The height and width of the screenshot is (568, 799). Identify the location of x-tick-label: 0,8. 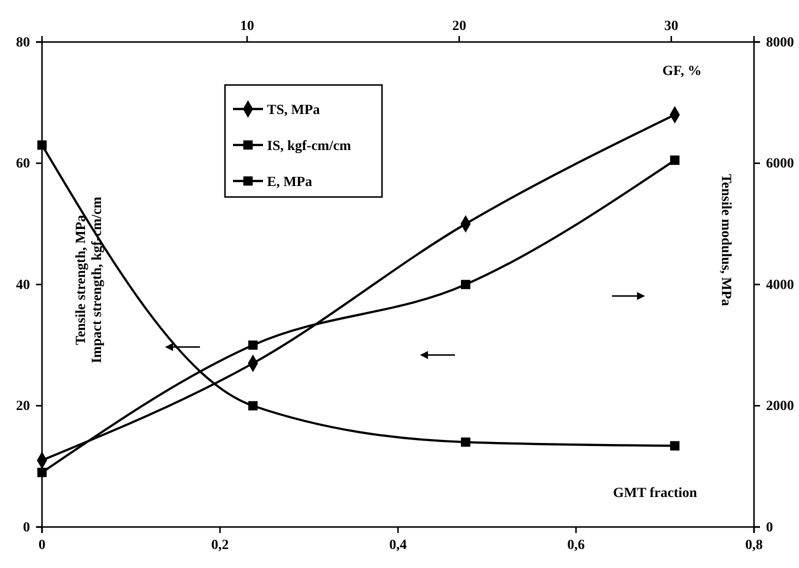
(754, 545).